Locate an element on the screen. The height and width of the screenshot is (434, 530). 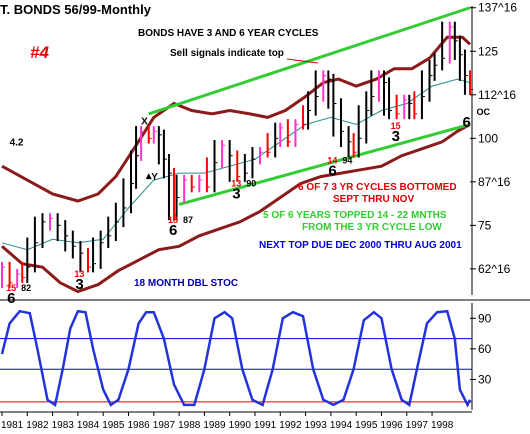
x-tick-label: 1988 is located at coordinates (189, 425).